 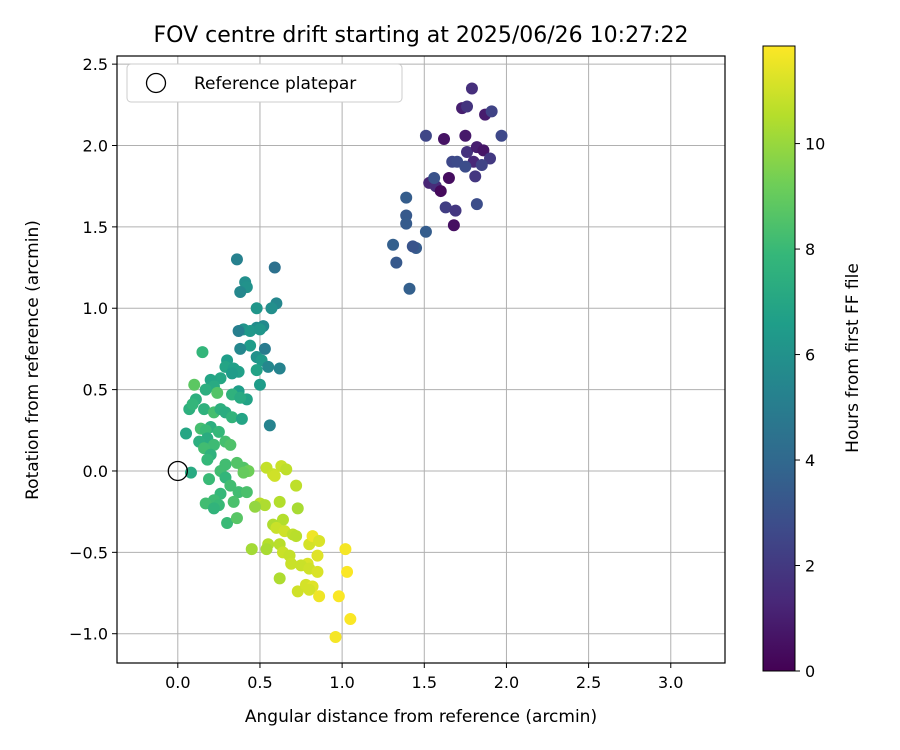 What do you see at coordinates (156, 83) in the screenshot?
I see `legend-reference-icon` at bounding box center [156, 83].